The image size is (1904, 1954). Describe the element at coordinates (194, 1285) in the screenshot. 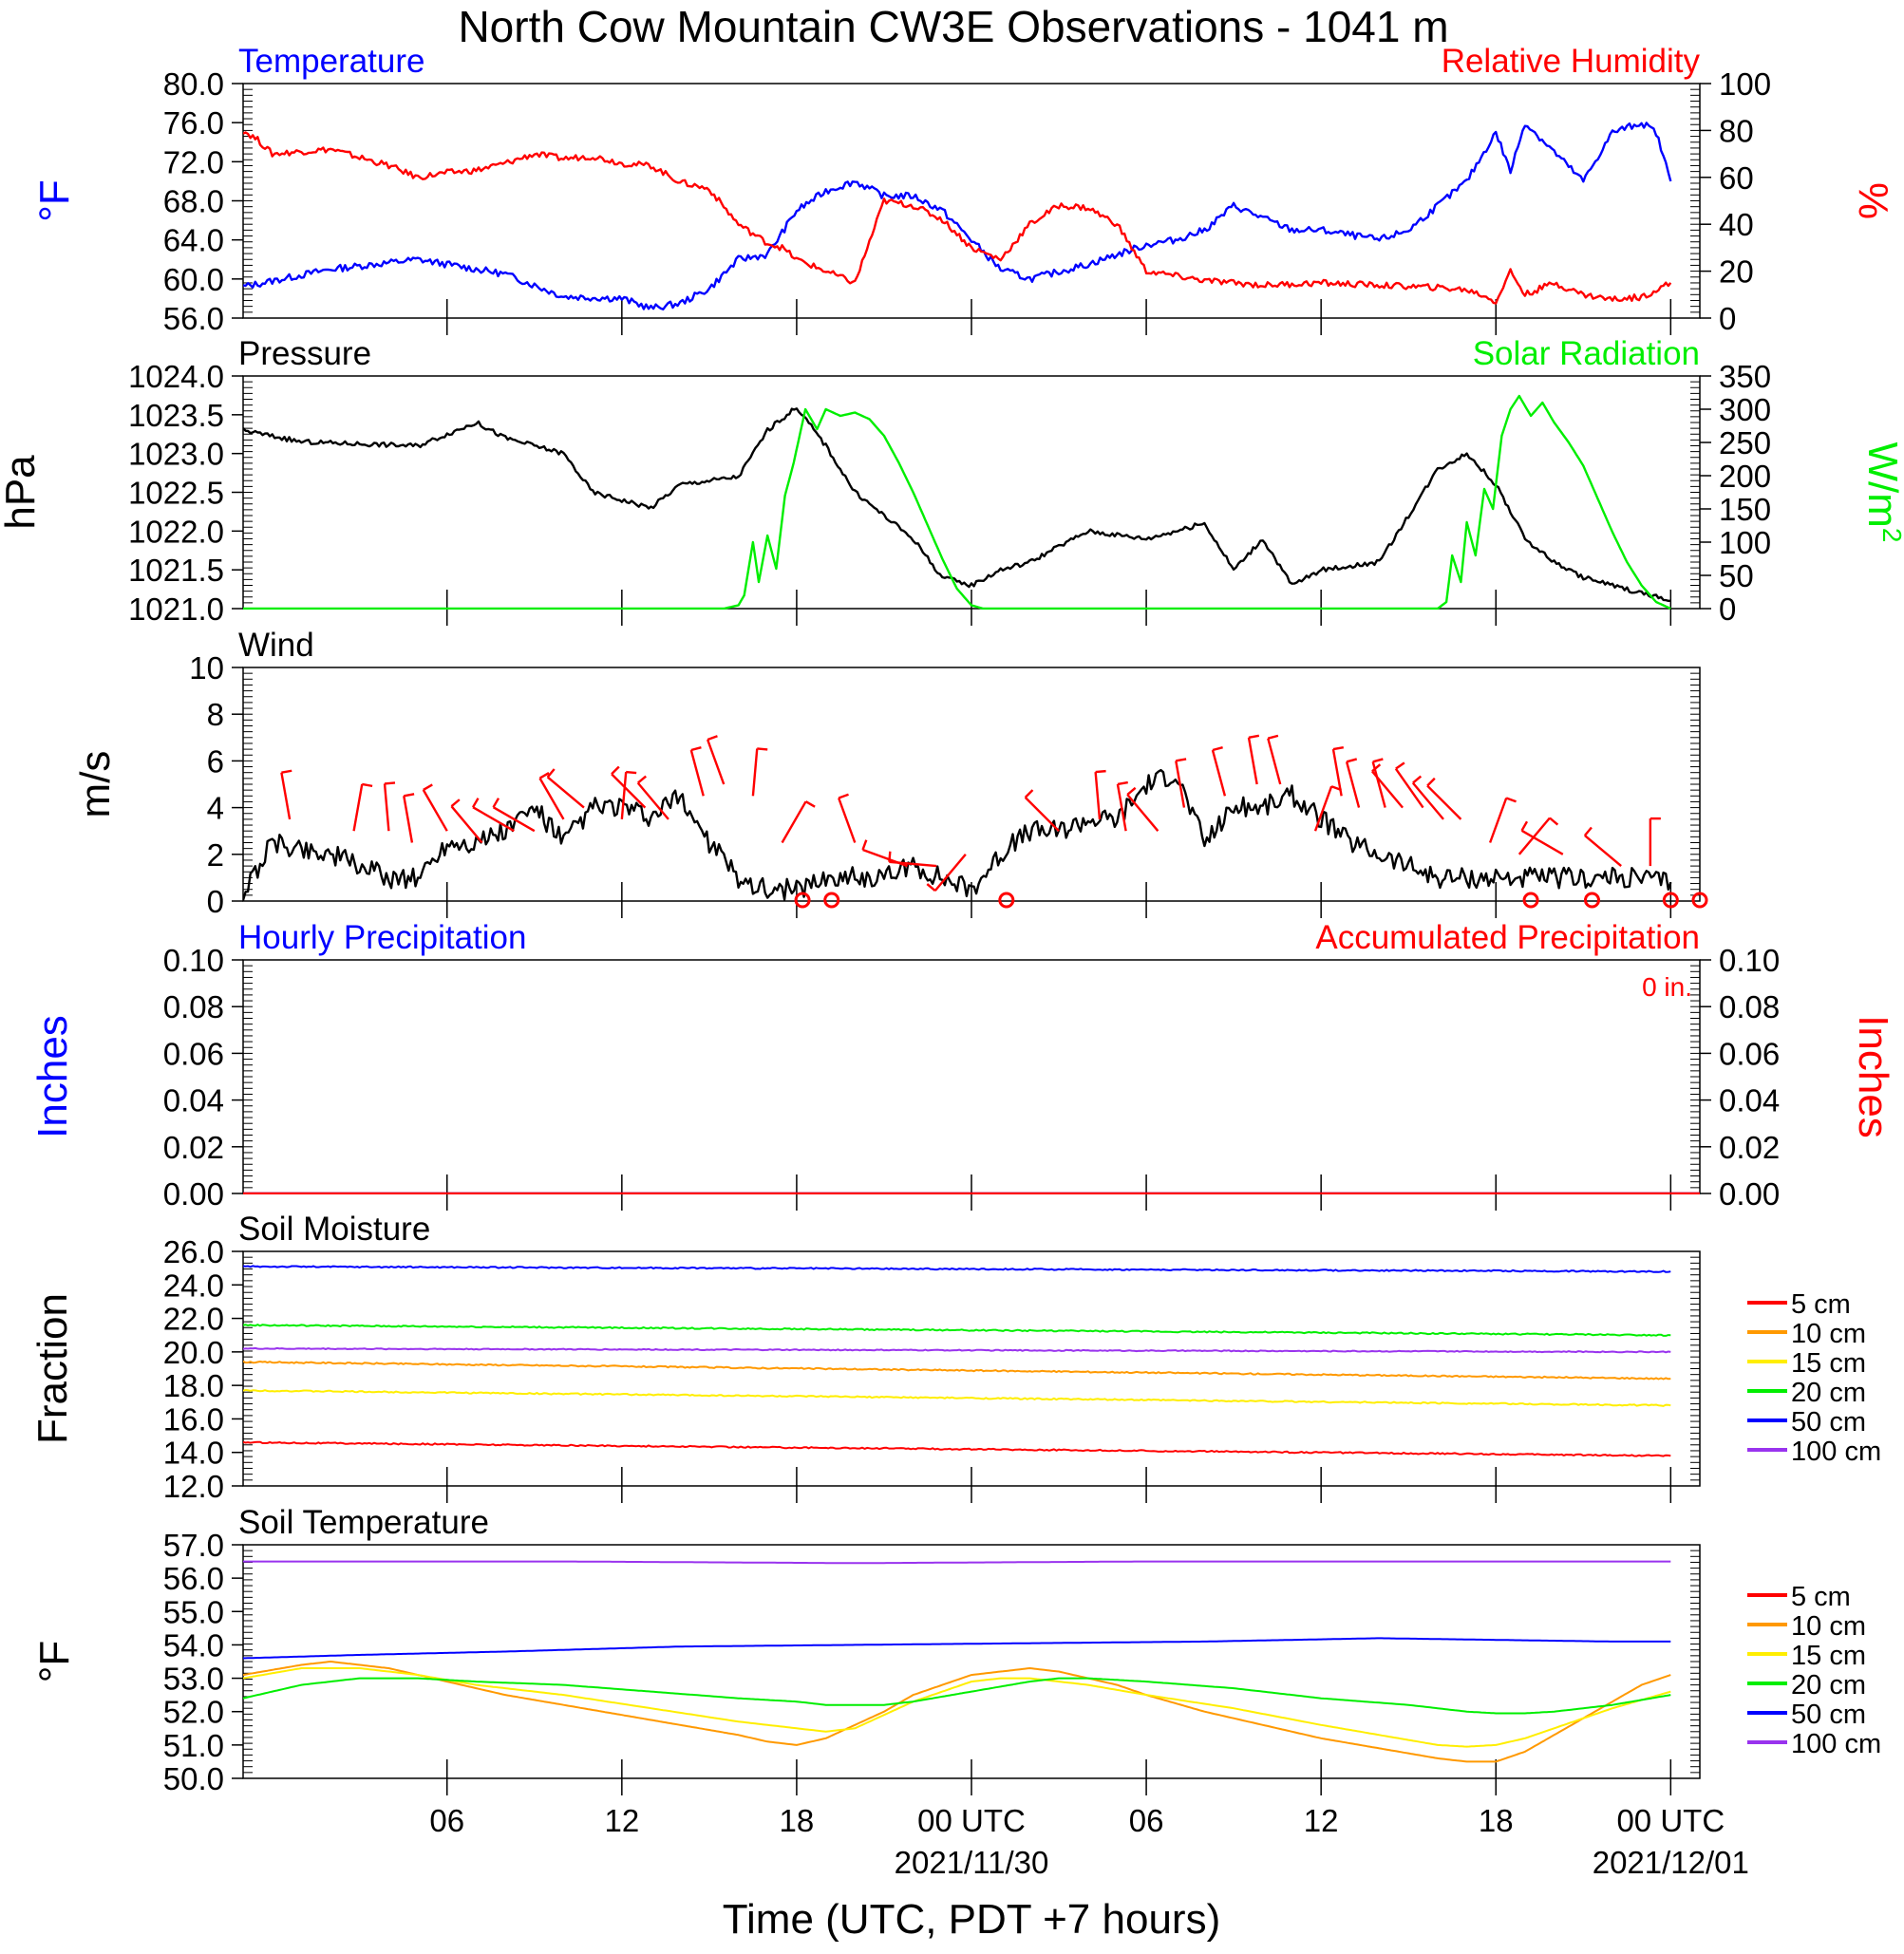

I see `y-tick-label: 24.0` at that location.